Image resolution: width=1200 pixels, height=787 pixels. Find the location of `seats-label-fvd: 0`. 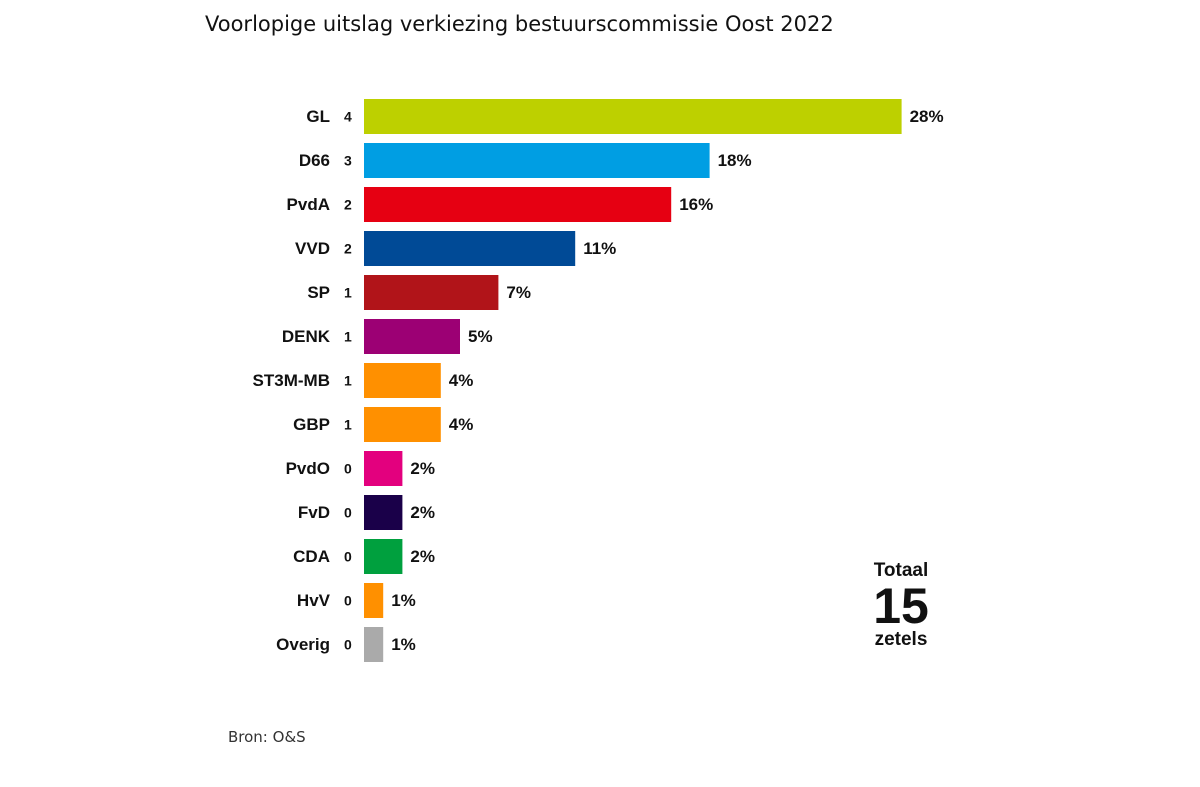

seats-label-fvd: 0 is located at coordinates (348, 513).